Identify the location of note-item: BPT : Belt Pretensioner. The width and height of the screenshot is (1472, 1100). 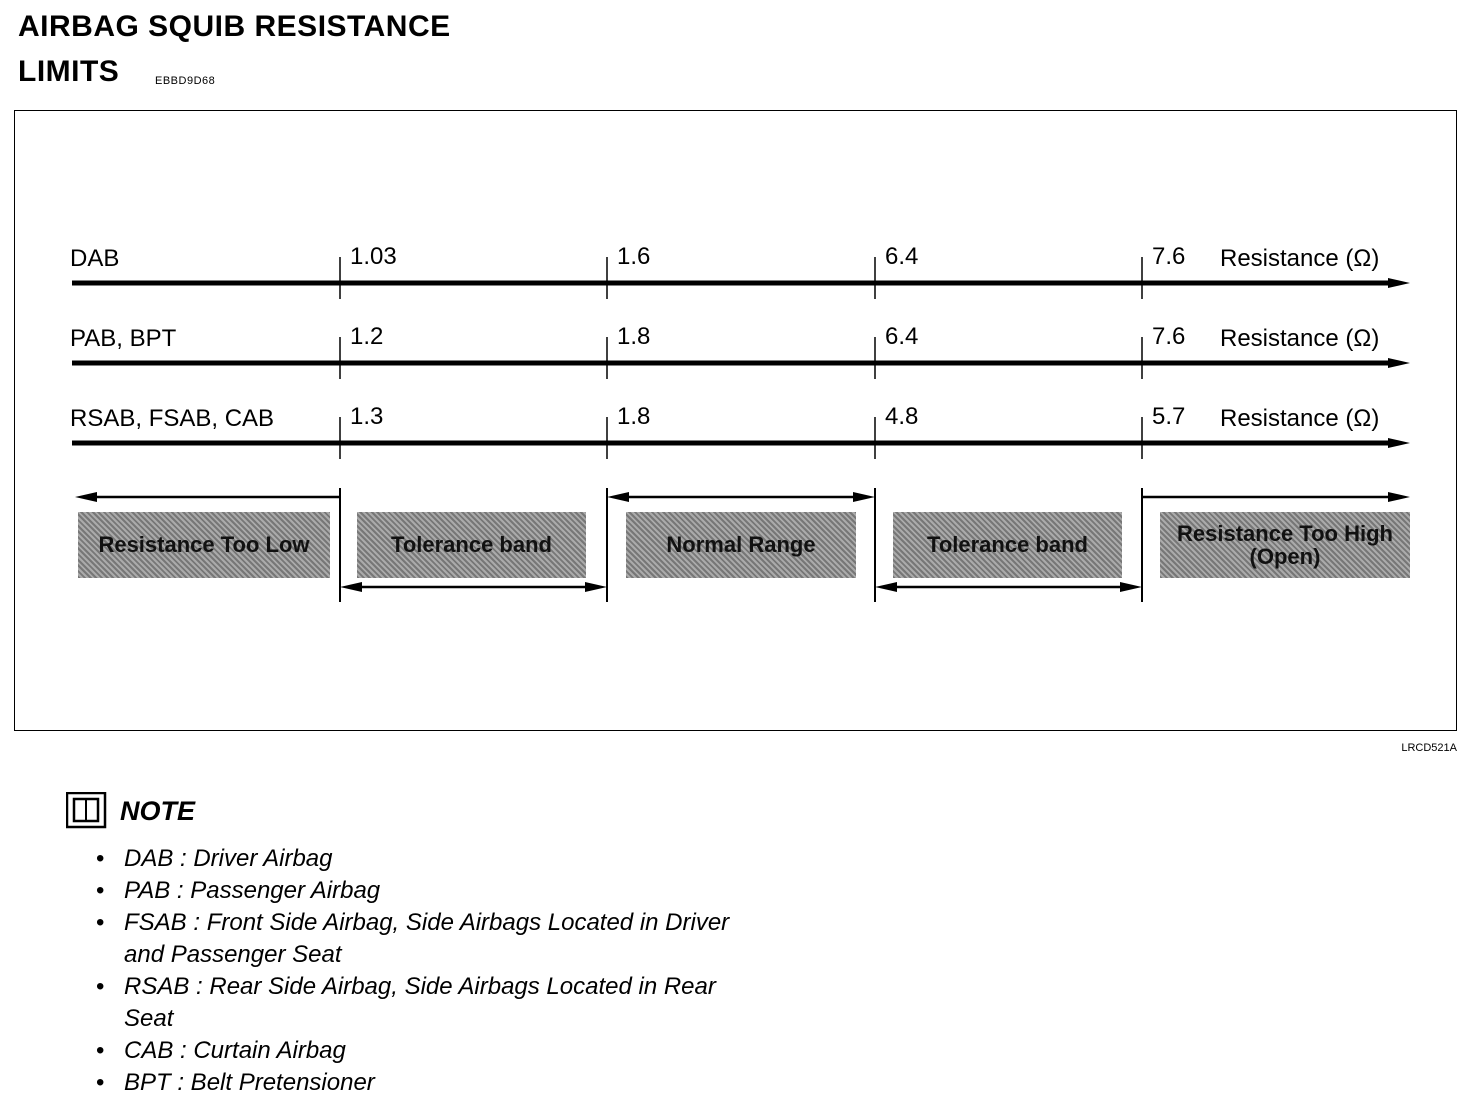
(416, 1083).